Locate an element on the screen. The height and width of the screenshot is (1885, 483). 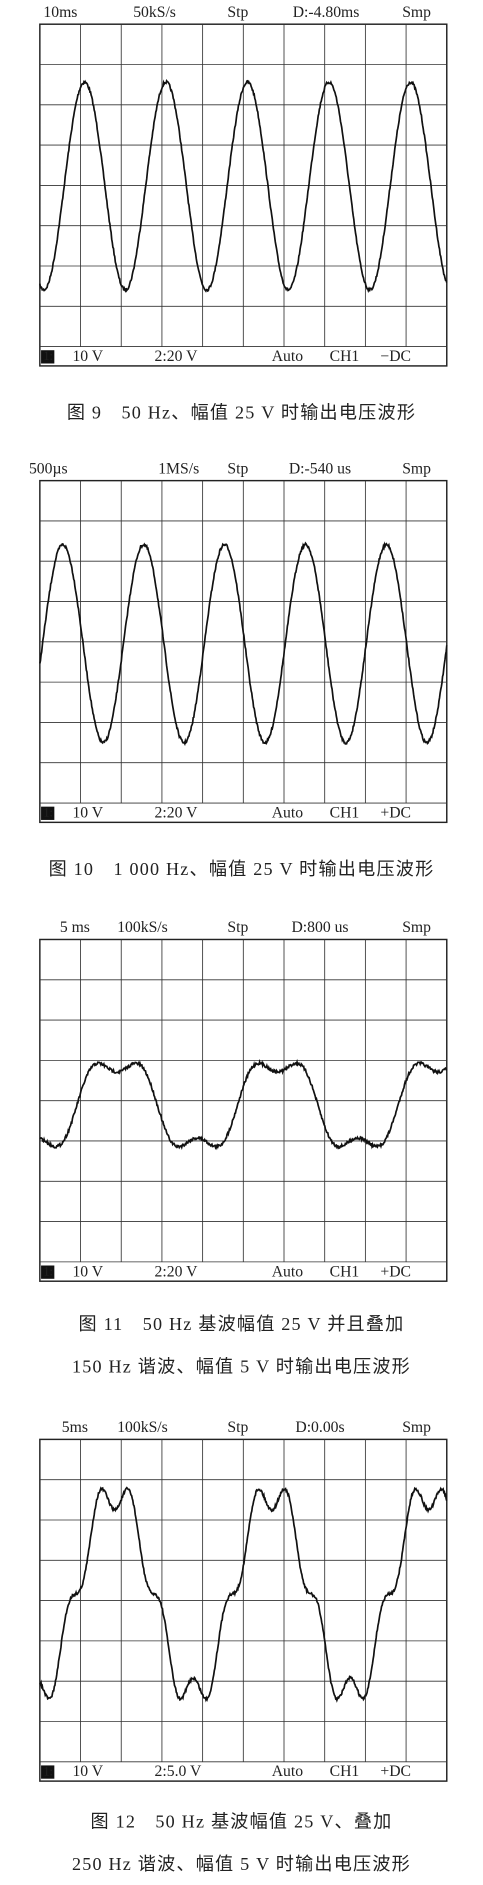
scope-header: 5ms is located at coordinates (75, 1427).